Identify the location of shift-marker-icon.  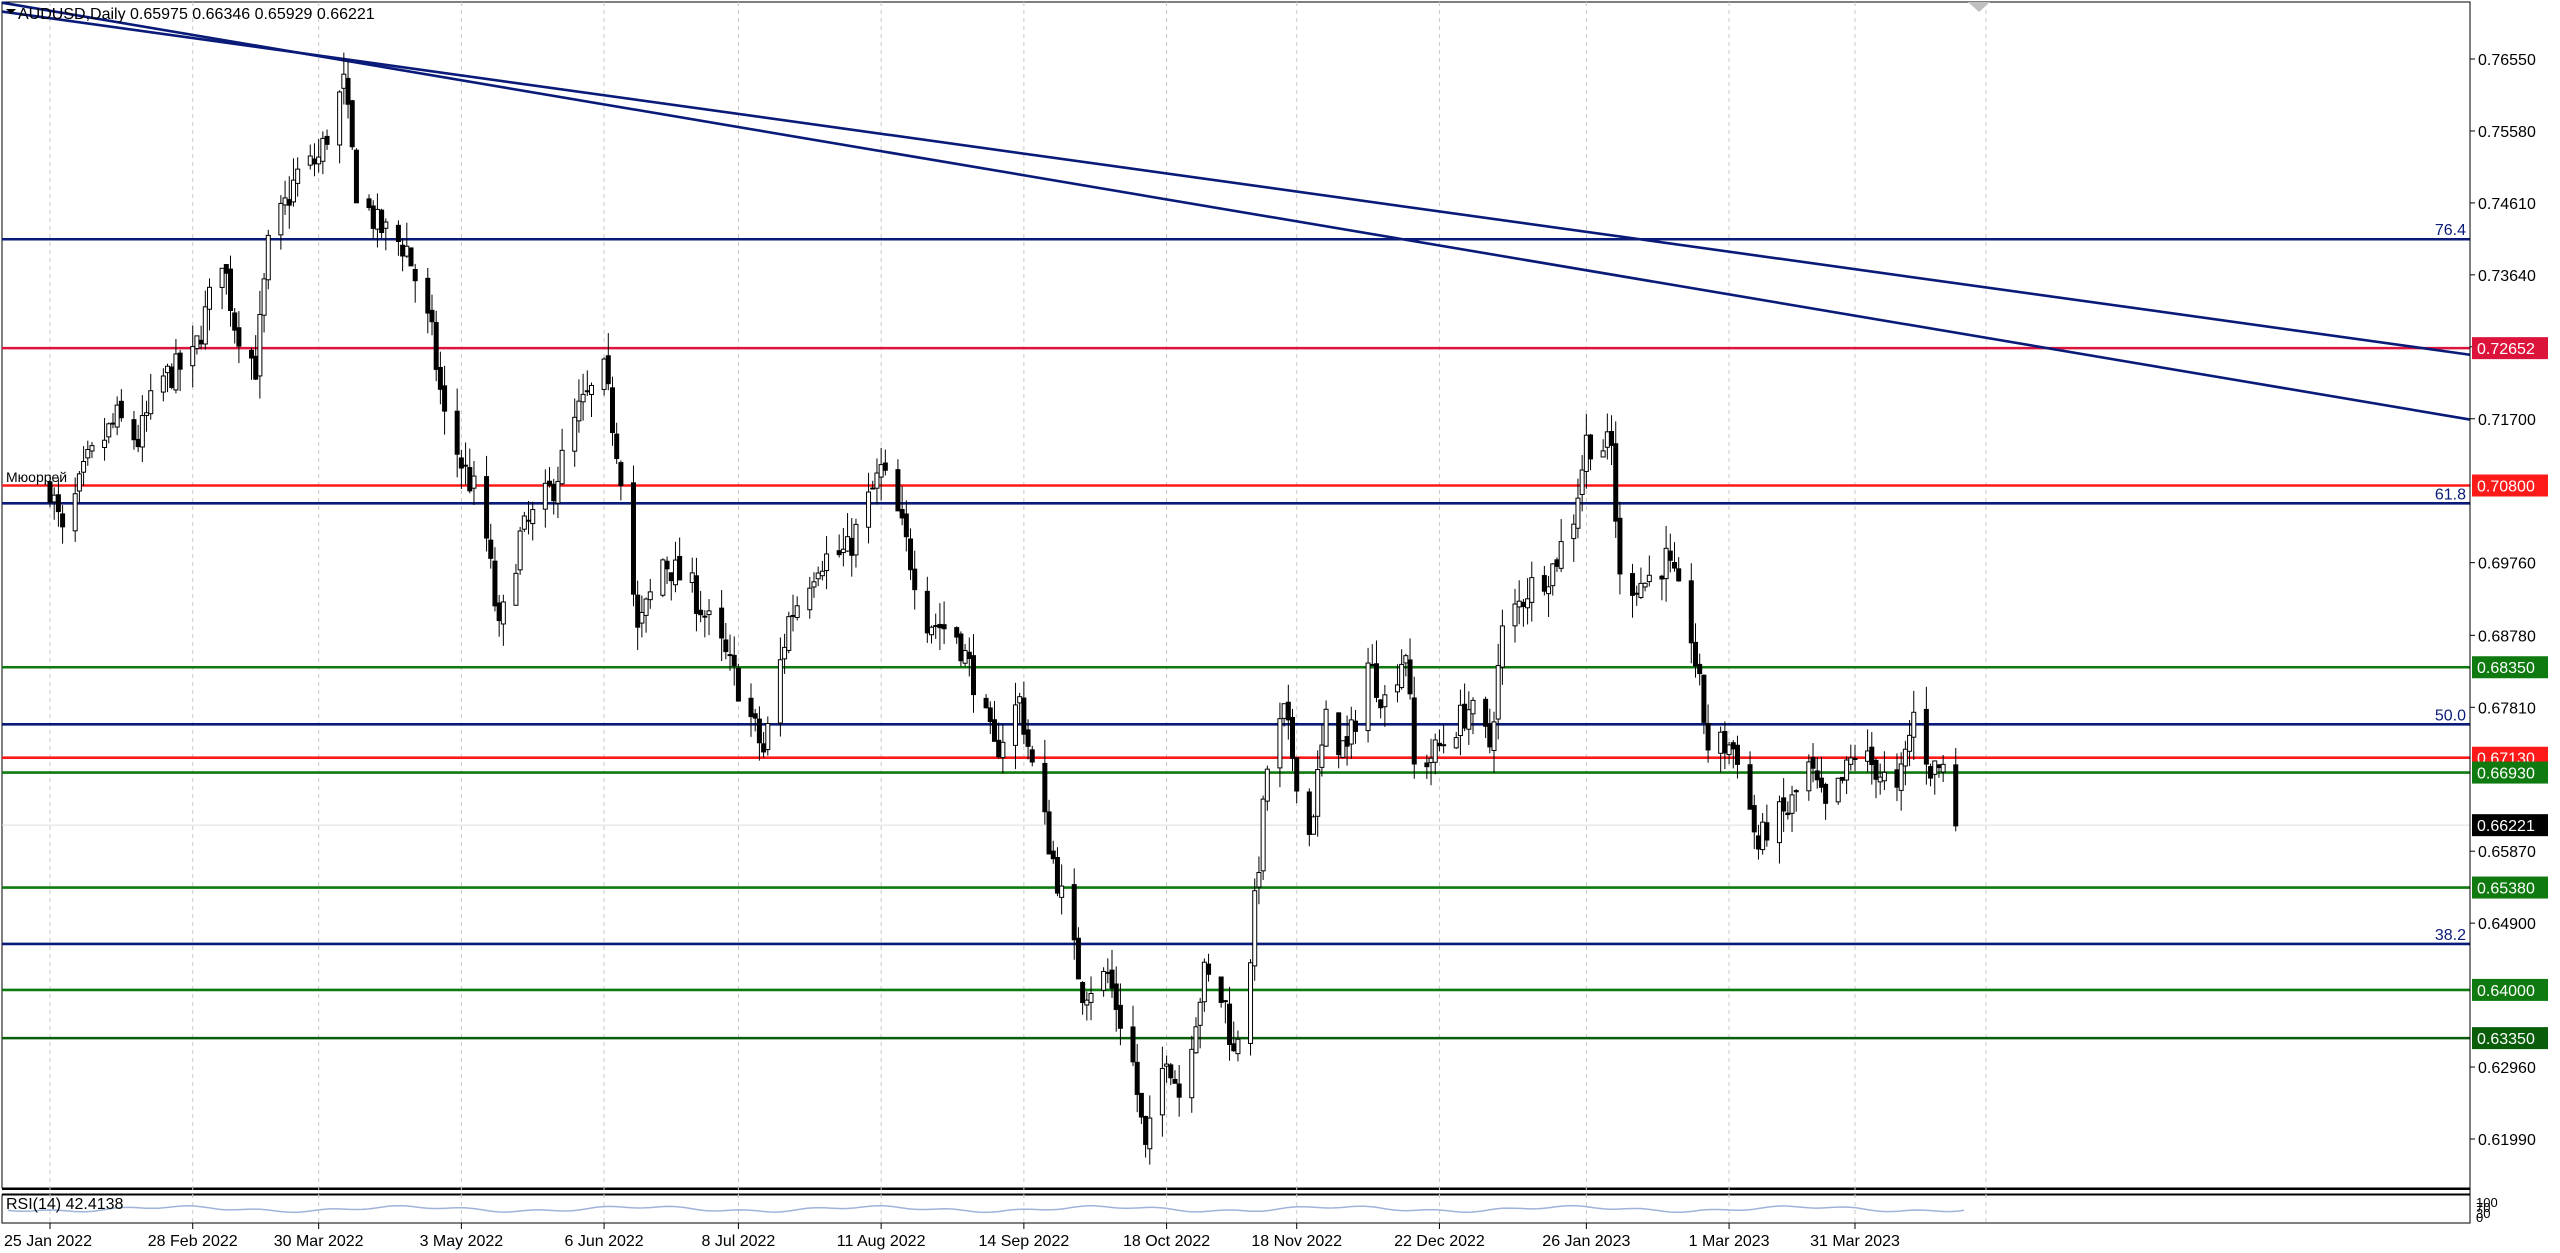
(1979, 7).